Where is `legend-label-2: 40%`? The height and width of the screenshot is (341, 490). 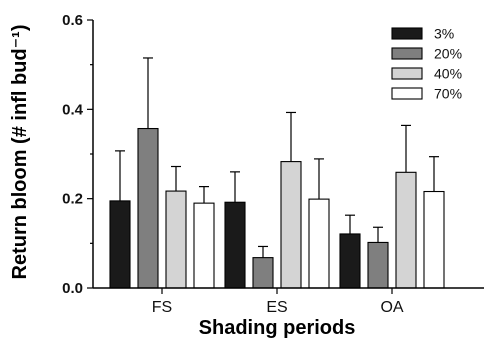
legend-label-2: 40% is located at coordinates (448, 74).